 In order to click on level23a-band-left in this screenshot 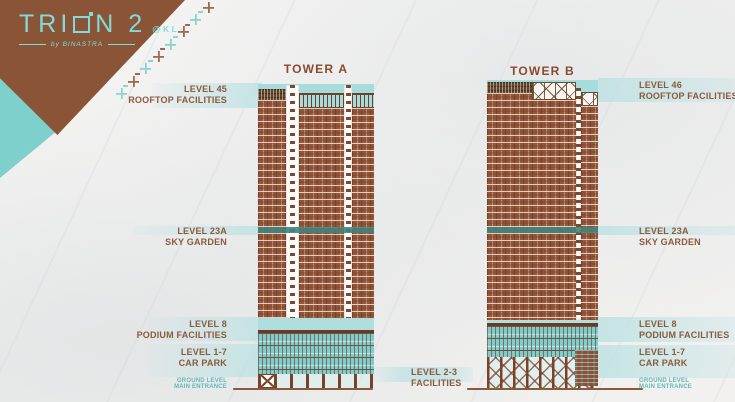, I will do `click(197, 230)`.